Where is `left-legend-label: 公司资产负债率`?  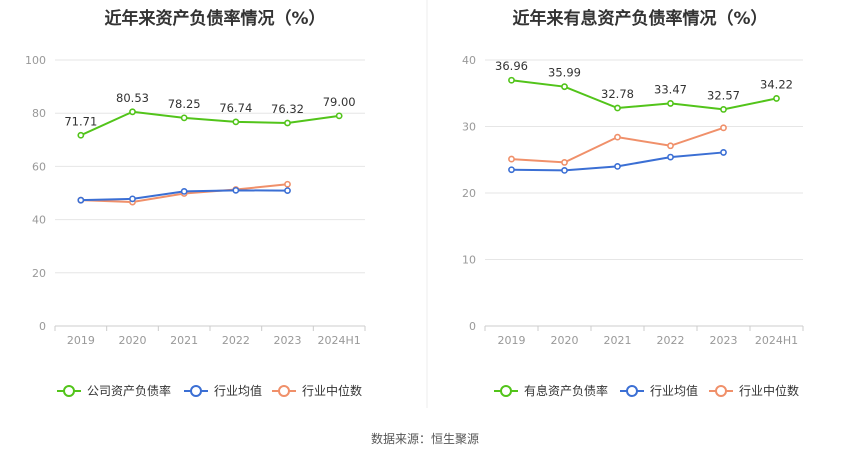
left-legend-label: 公司资产负债率 is located at coordinates (129, 390).